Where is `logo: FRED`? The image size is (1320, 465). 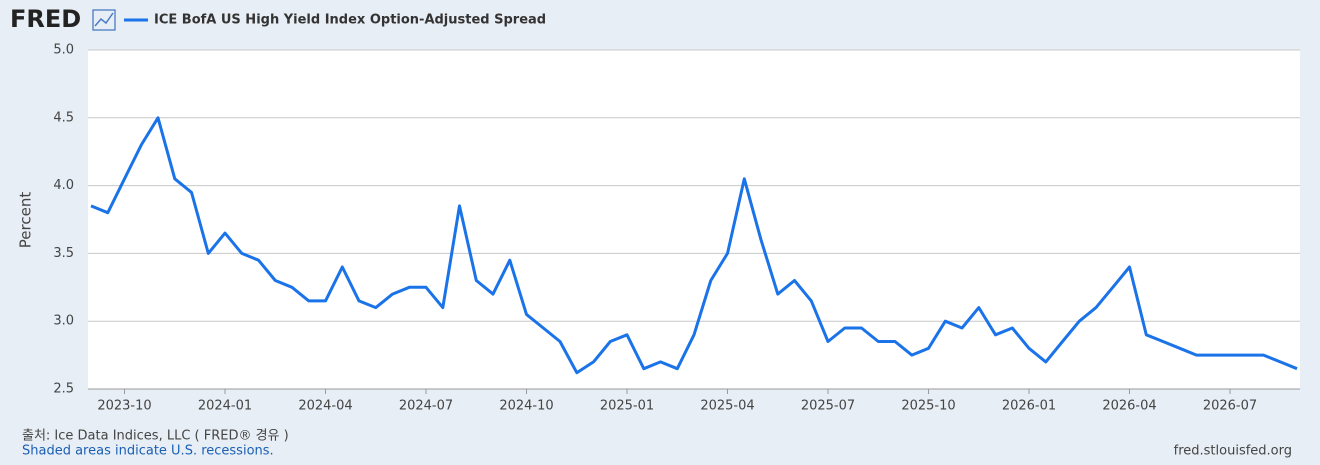 logo: FRED is located at coordinates (45, 19).